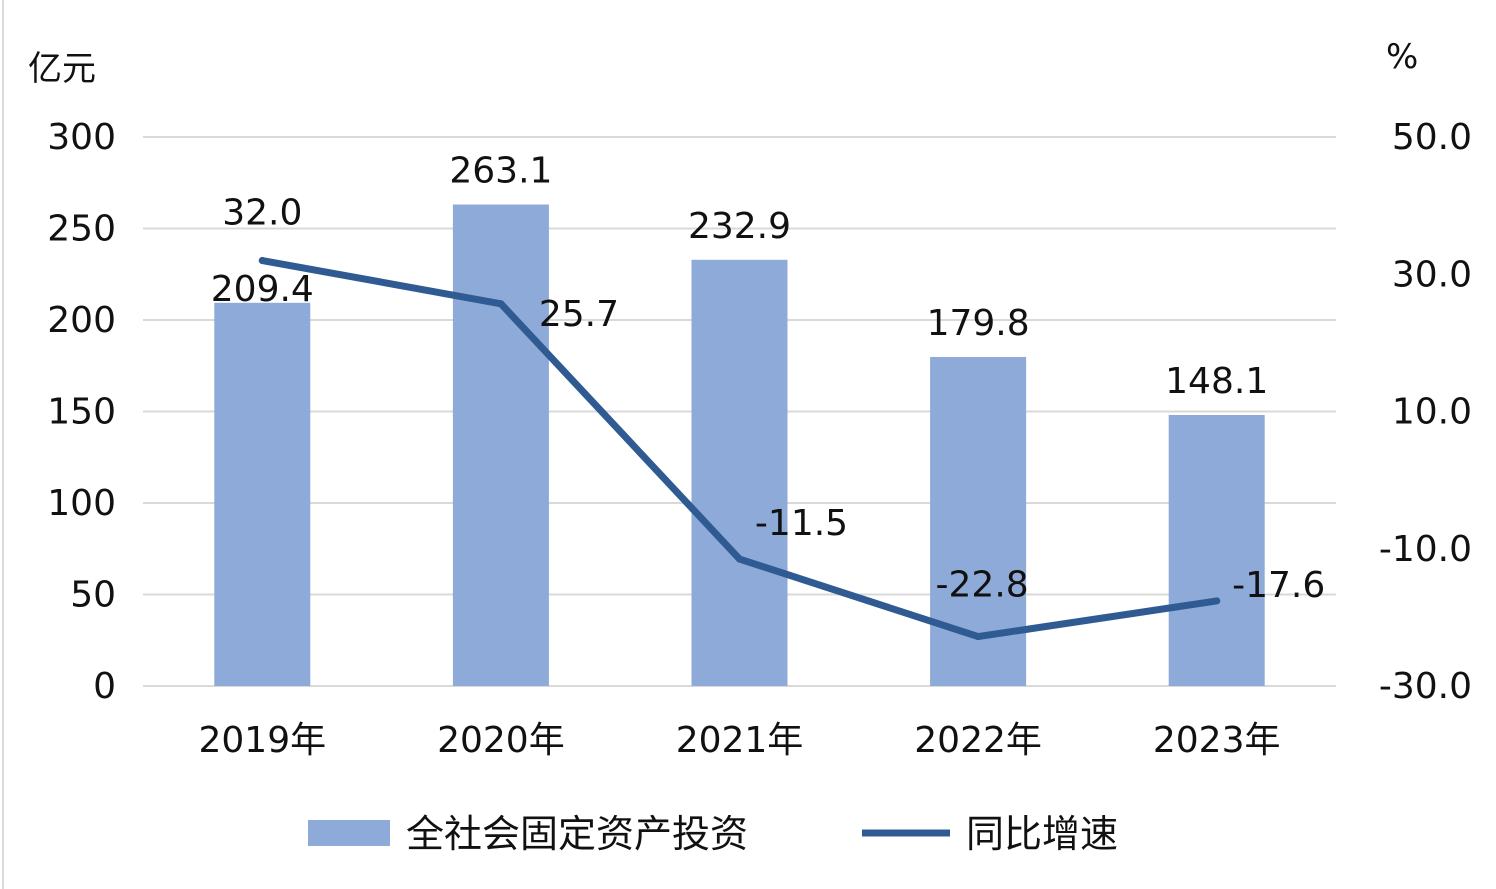 The image size is (1496, 889). Describe the element at coordinates (579, 314) in the screenshot. I see `line-value-label: 25.7` at that location.